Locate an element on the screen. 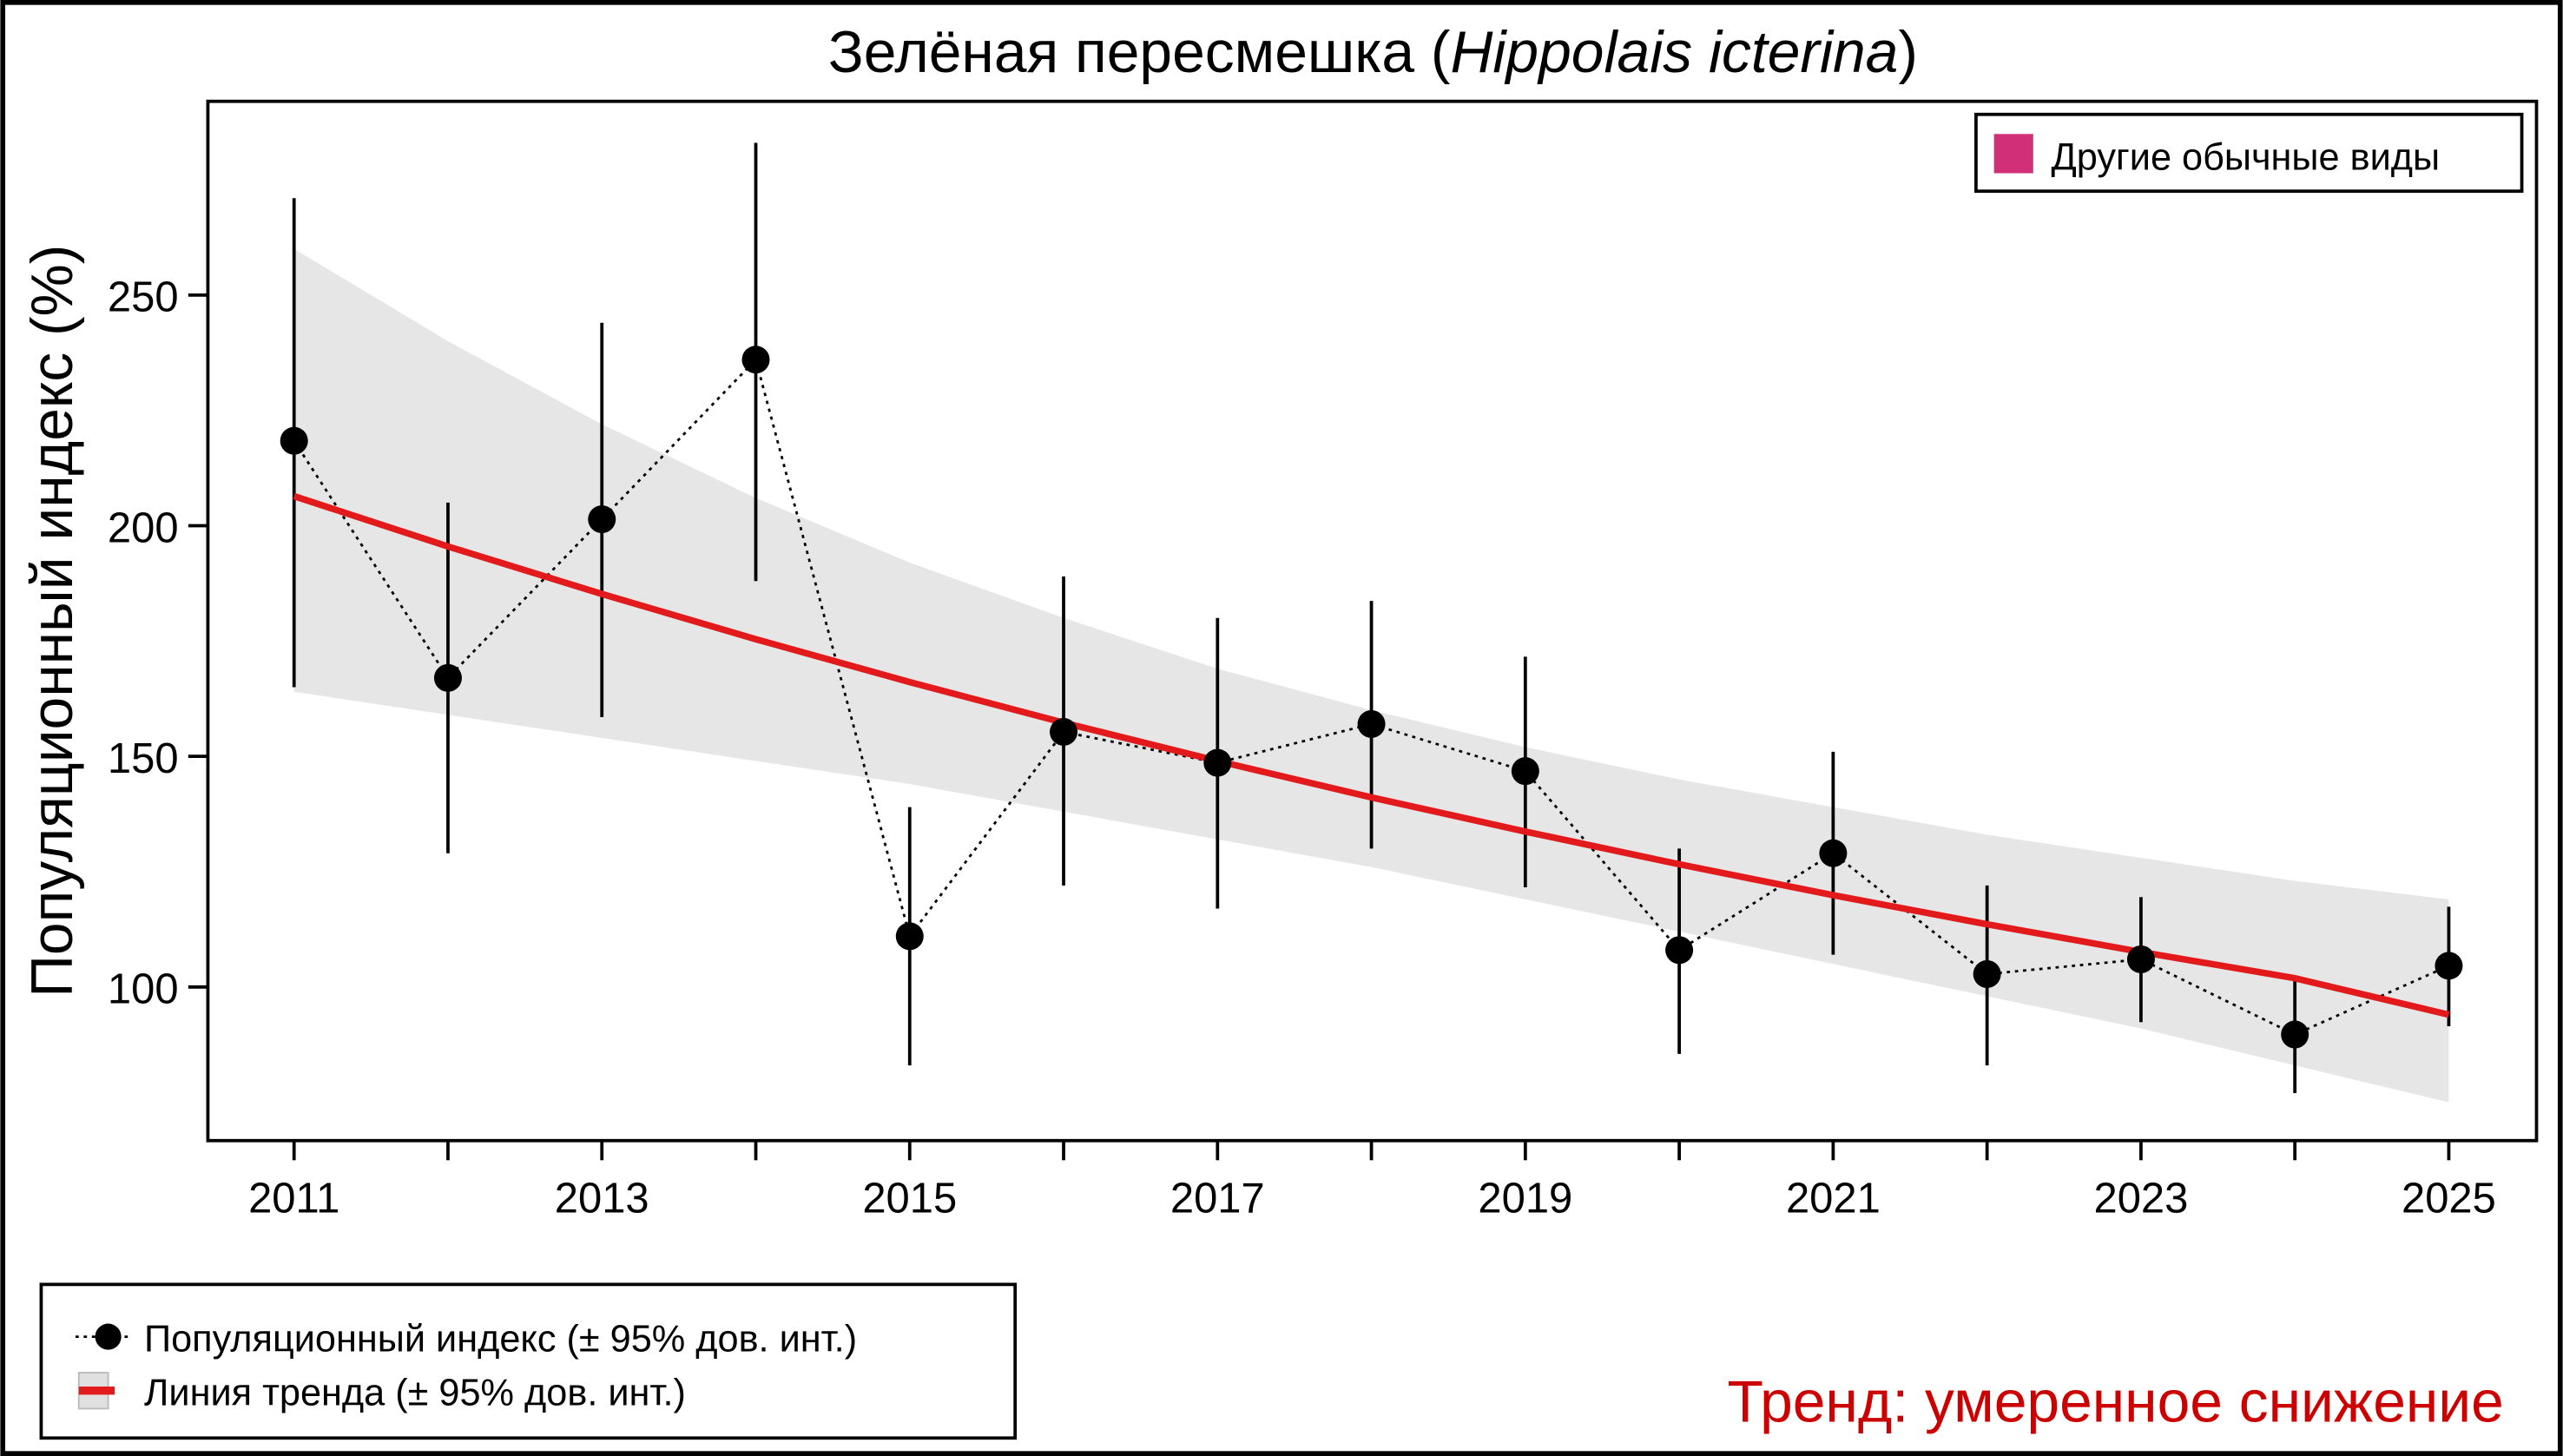  x-tick-label: 2017 is located at coordinates (1217, 1199).